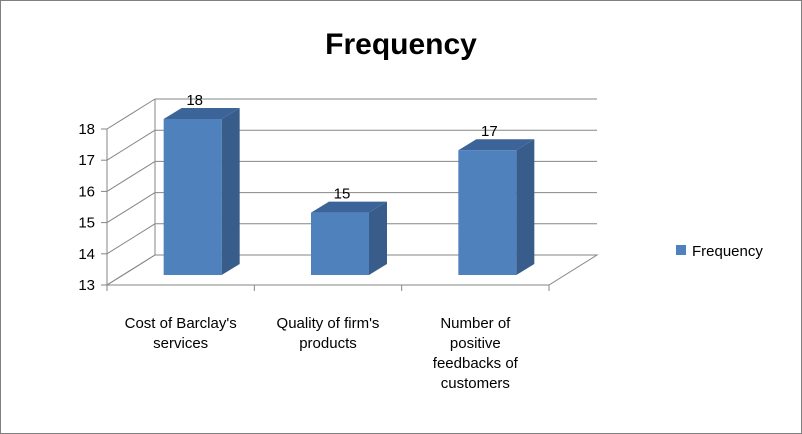  What do you see at coordinates (328, 323) in the screenshot?
I see `category-label-line: Quality of firm's` at bounding box center [328, 323].